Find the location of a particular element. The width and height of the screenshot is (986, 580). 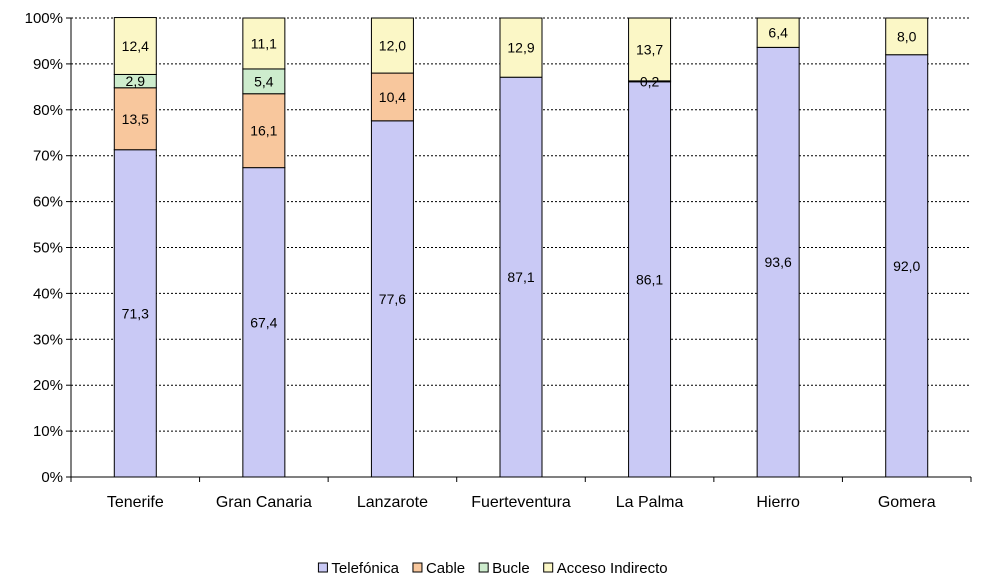

y-tick-label: 60% is located at coordinates (48, 202).